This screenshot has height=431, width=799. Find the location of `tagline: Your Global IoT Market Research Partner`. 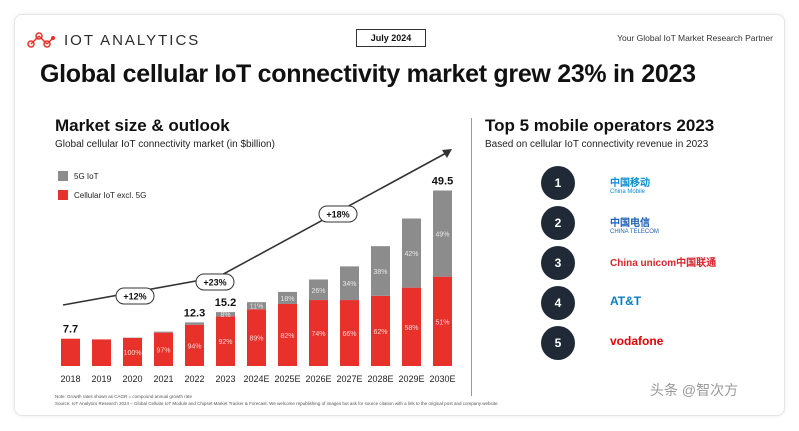

tagline: Your Global IoT Market Research Partner is located at coordinates (695, 38).